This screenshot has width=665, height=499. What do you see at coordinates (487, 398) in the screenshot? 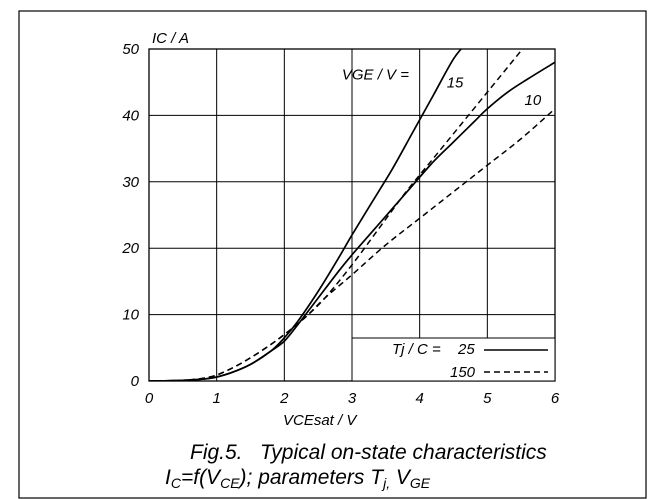
I see `x-tick-label: 5` at bounding box center [487, 398].